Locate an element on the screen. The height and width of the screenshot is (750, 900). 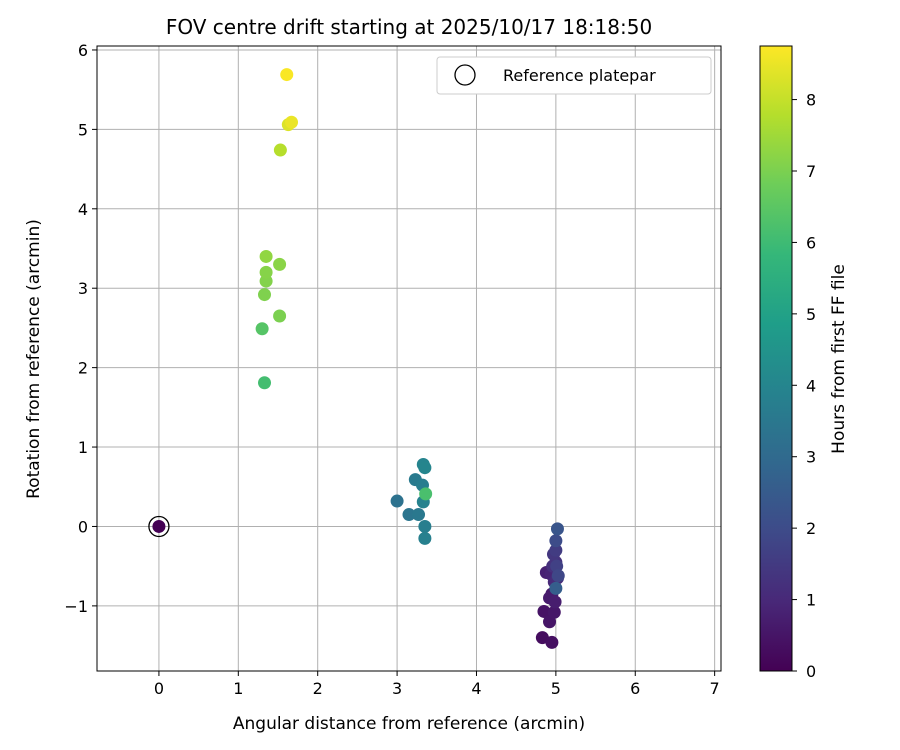
colorbar-tick-label: 1 is located at coordinates (811, 600).